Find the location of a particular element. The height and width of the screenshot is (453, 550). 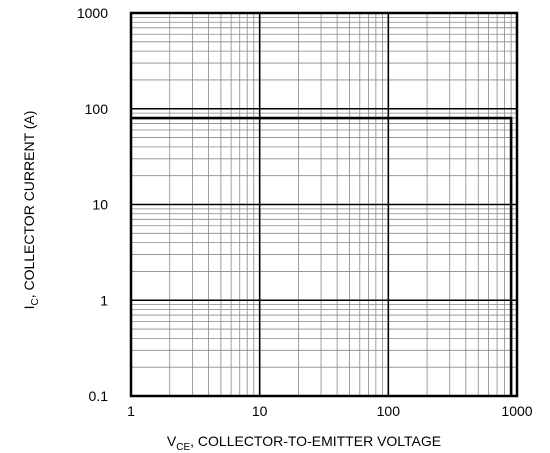

x-tick-label: 1000 is located at coordinates (516, 411).